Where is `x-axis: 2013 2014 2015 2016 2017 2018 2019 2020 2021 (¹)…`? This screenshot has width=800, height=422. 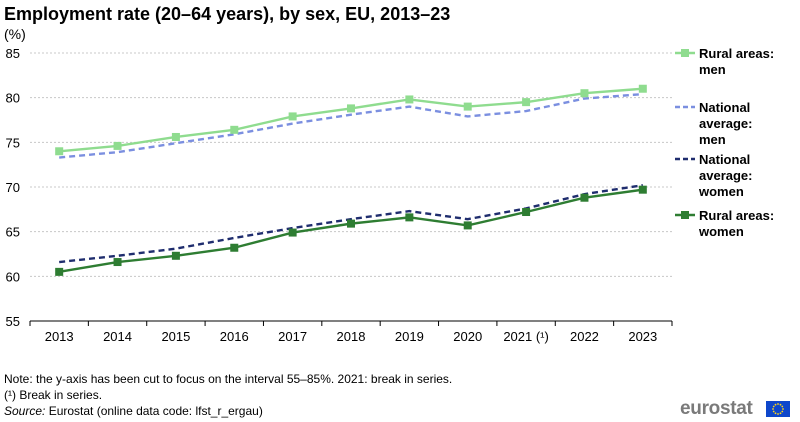
x-axis: 2013 2014 2015 2016 2017 2018 2019 2020 2021 (¹)… is located at coordinates (351, 332).